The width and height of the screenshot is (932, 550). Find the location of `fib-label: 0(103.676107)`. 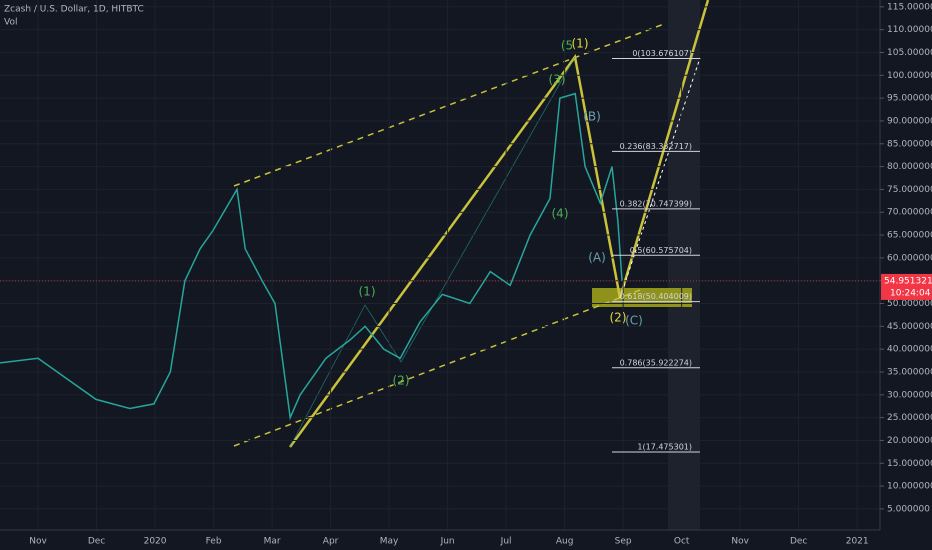

fib-label: 0(103.676107) is located at coordinates (662, 53).